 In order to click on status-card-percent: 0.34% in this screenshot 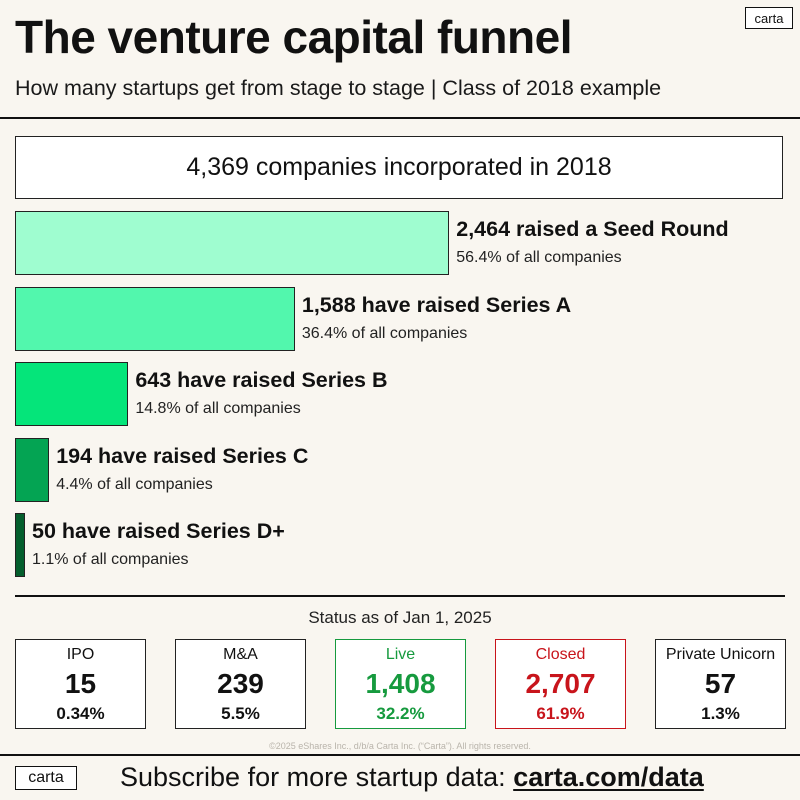, I will do `click(80, 713)`.